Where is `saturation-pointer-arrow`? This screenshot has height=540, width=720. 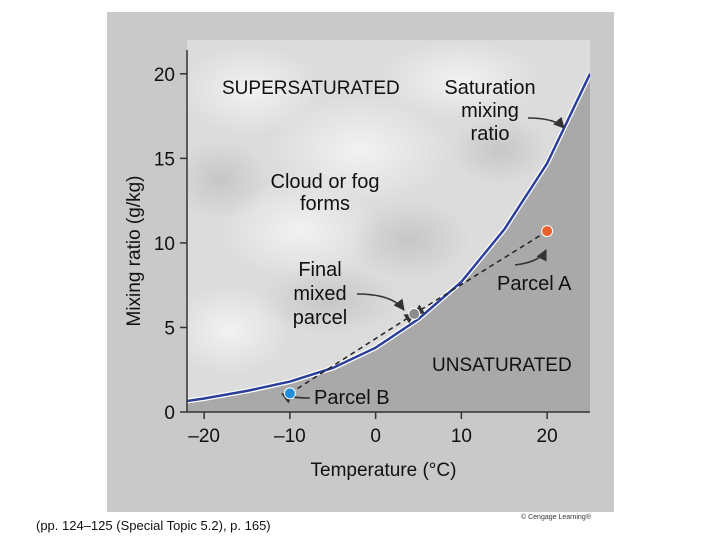 saturation-pointer-arrow is located at coordinates (546, 122).